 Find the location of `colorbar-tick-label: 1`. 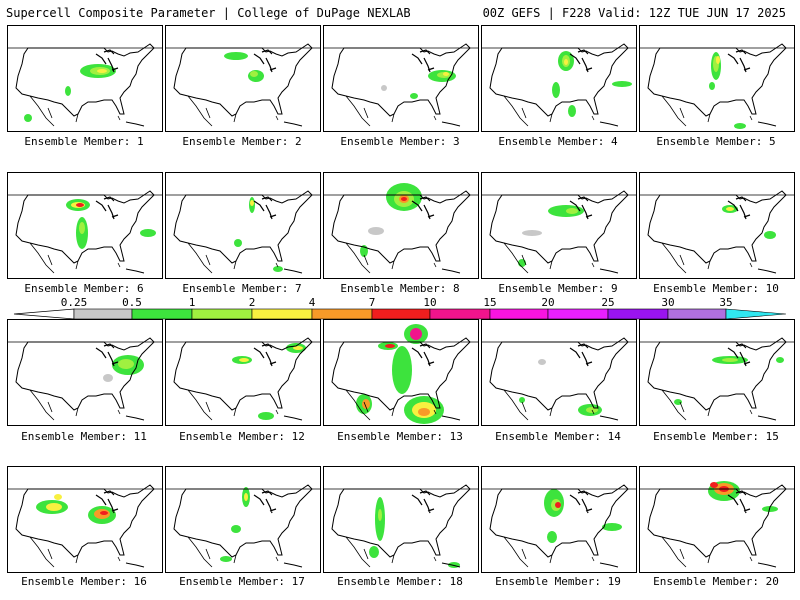

colorbar-tick-label: 1 is located at coordinates (192, 302).